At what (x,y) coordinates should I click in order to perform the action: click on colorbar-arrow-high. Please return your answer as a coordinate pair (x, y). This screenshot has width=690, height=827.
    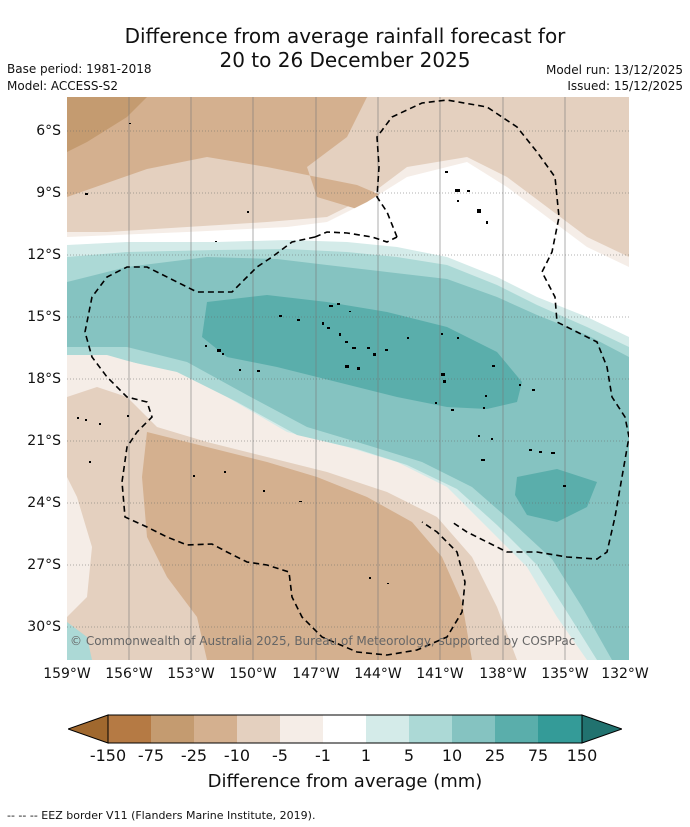
    Looking at the image, I should click on (601, 729).